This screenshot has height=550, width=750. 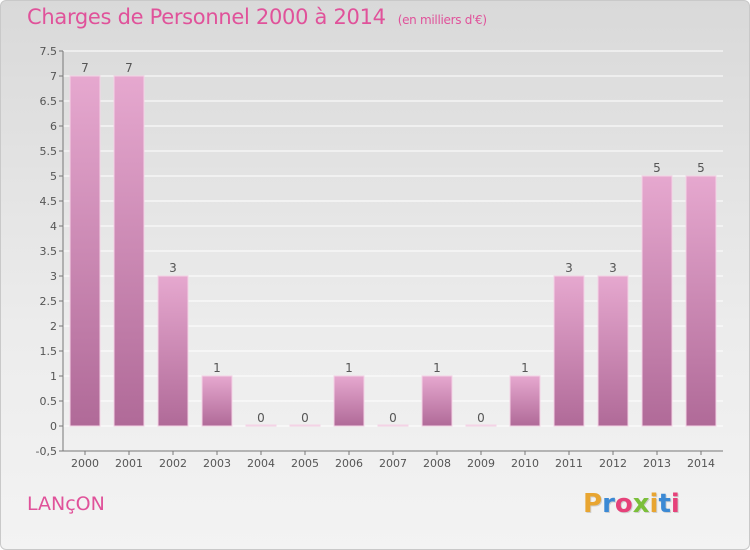 I want to click on y-tick-label: 2, so click(x=53, y=326).